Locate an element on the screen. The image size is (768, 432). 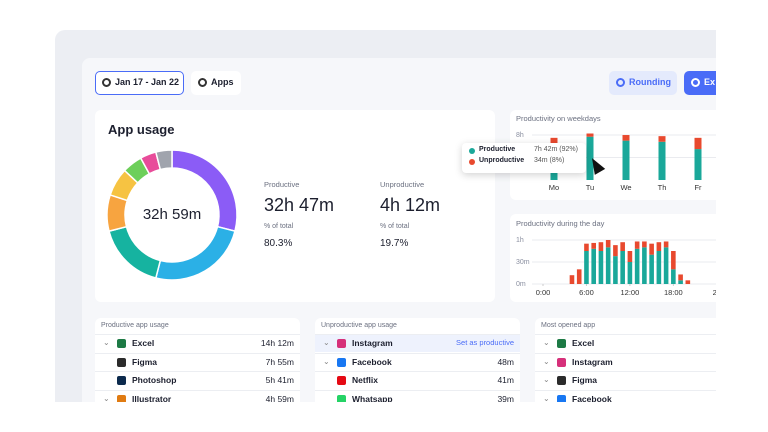
donut-total: 32h 59m is located at coordinates (172, 214).